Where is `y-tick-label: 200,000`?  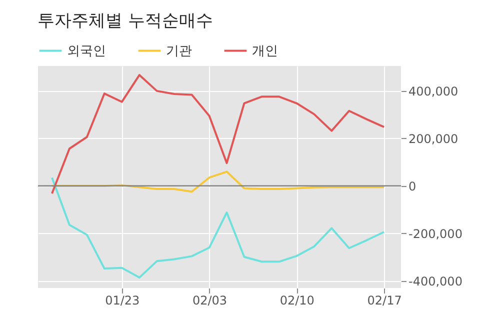
y-tick-label: 200,000 is located at coordinates (433, 139).